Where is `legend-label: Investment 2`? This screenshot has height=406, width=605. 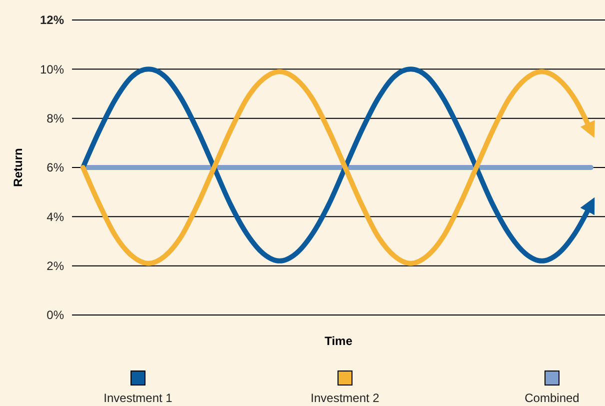
legend-label: Investment 2 is located at coordinates (345, 398).